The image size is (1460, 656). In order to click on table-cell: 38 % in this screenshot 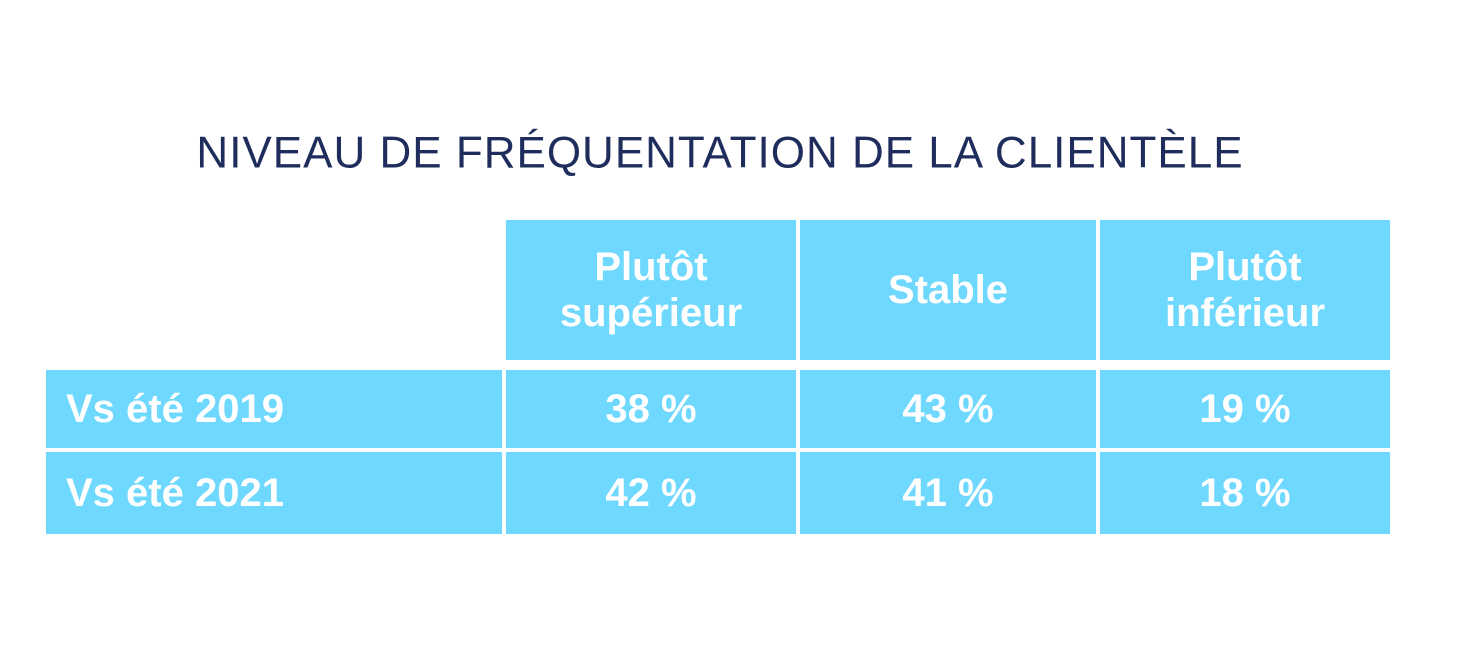, I will do `click(651, 409)`.